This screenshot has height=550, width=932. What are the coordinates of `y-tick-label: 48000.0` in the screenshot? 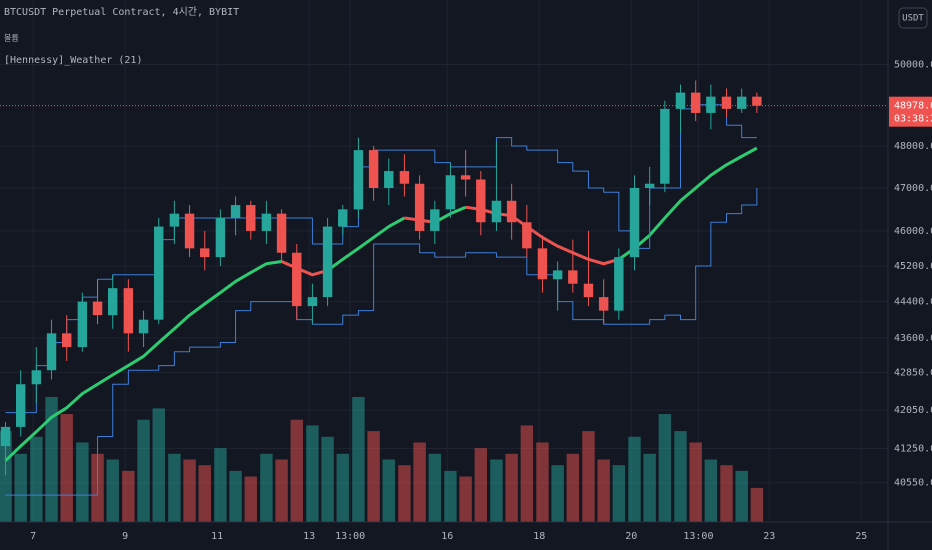 It's located at (913, 146).